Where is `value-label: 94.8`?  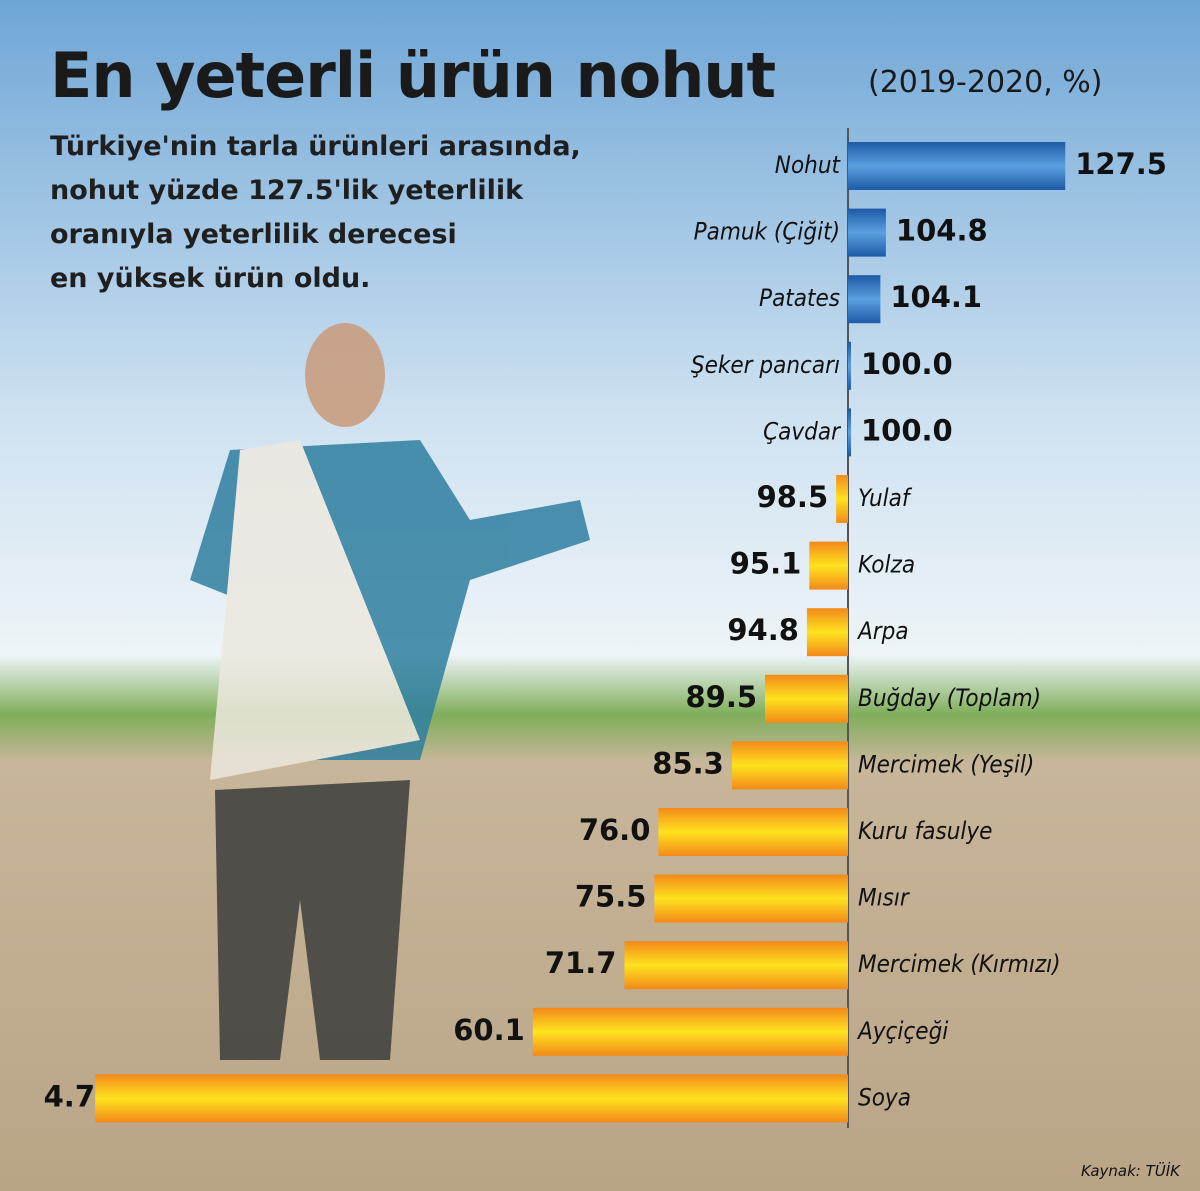
value-label: 94.8 is located at coordinates (763, 630).